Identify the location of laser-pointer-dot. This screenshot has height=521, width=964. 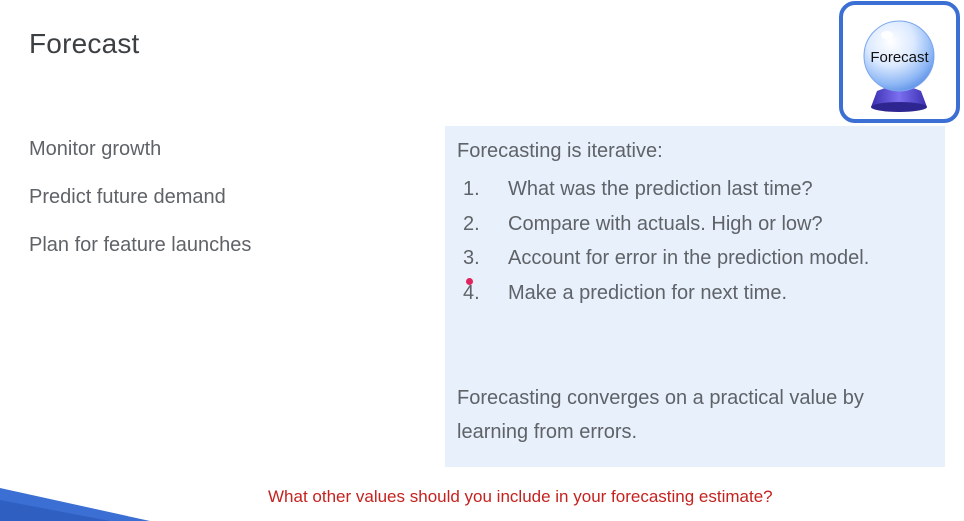
(469, 281).